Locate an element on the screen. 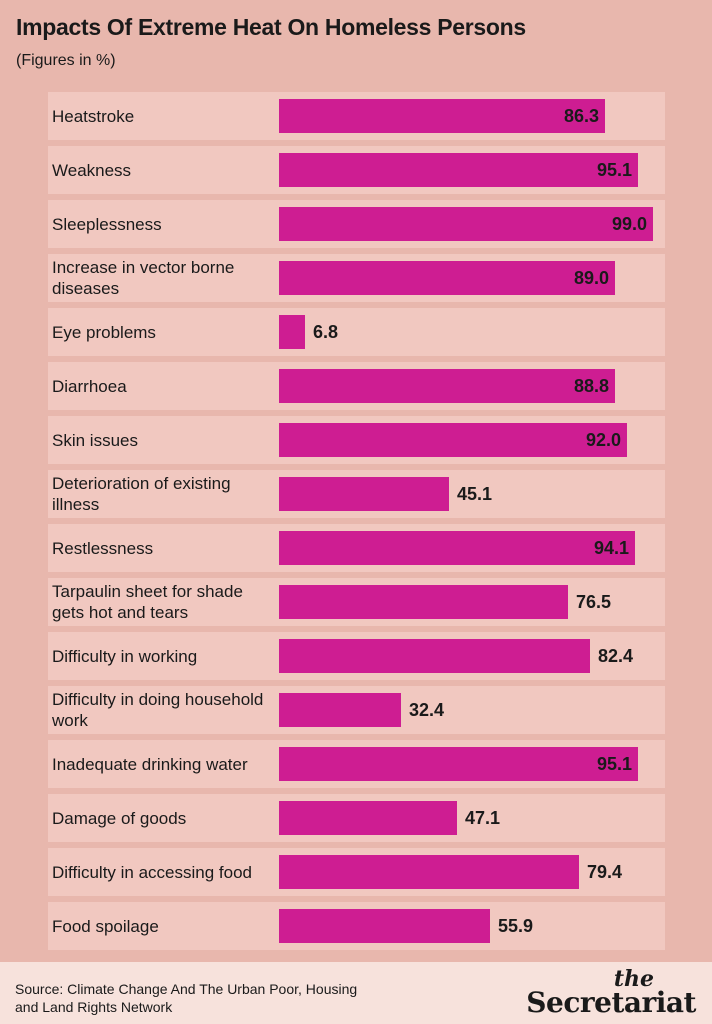 Image resolution: width=712 pixels, height=1024 pixels. chart-row: Skin issues 92.0 is located at coordinates (356, 440).